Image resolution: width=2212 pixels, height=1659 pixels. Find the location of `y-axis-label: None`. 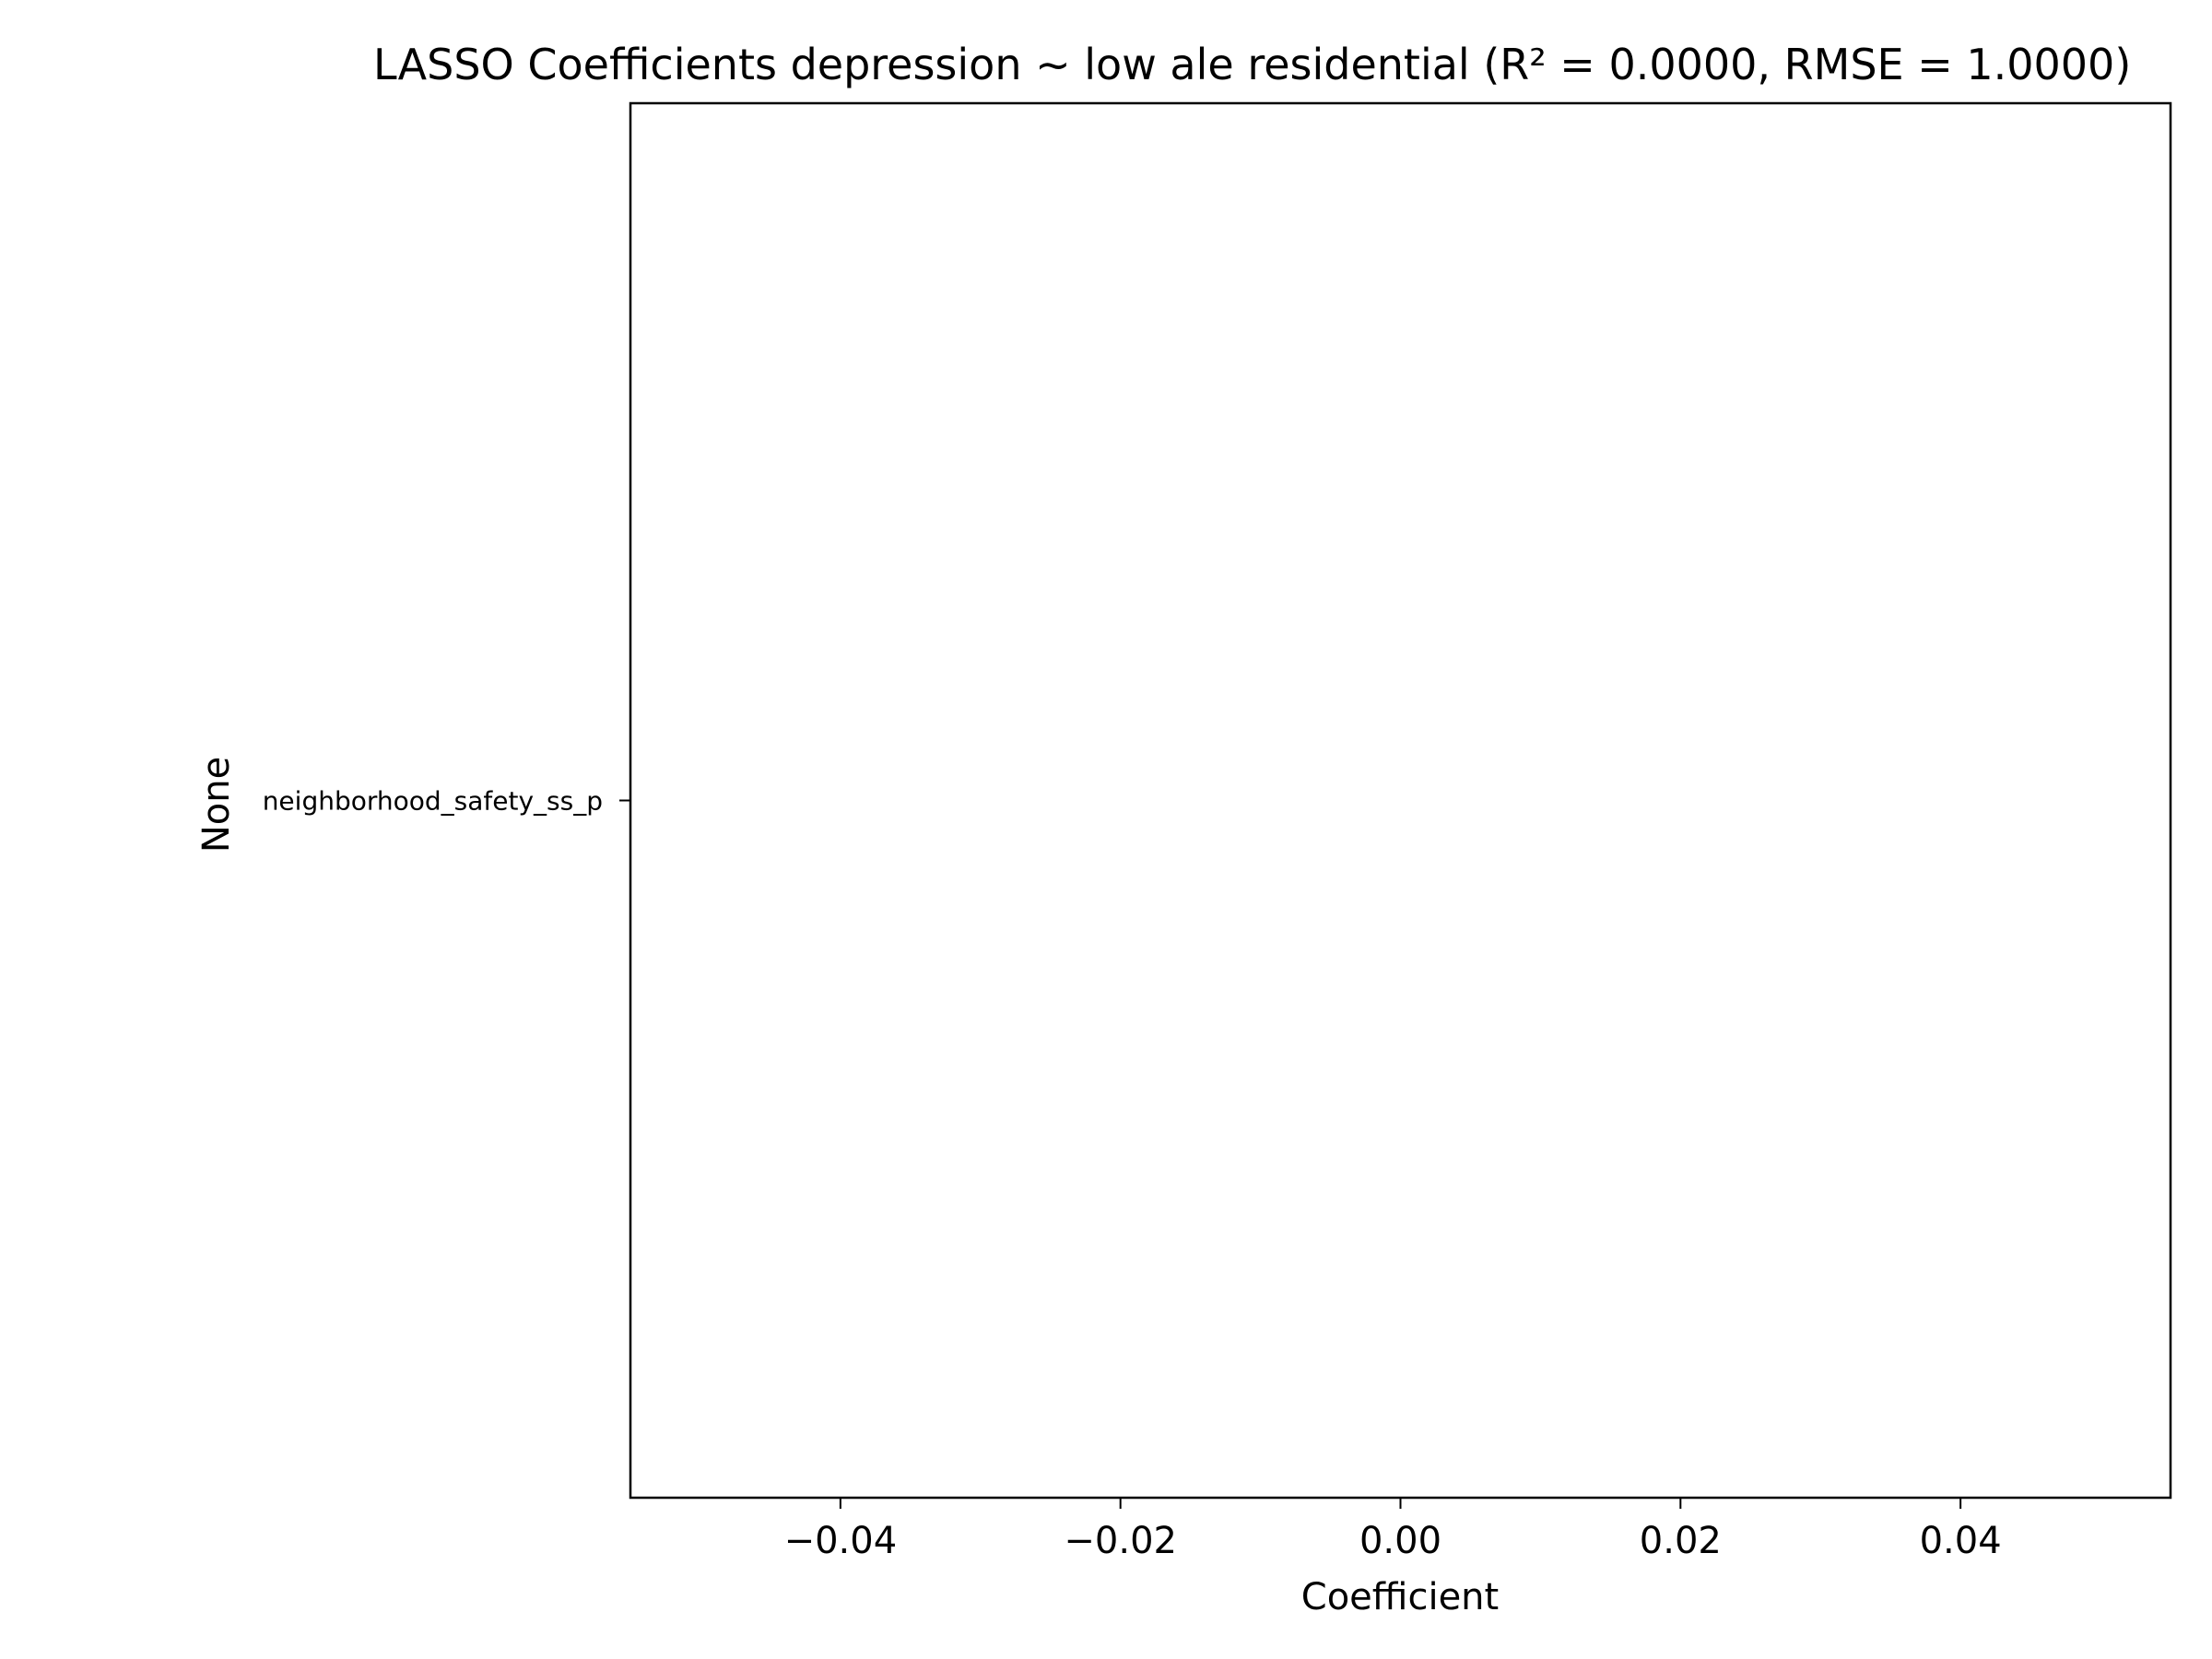

y-axis-label: None is located at coordinates (216, 805).